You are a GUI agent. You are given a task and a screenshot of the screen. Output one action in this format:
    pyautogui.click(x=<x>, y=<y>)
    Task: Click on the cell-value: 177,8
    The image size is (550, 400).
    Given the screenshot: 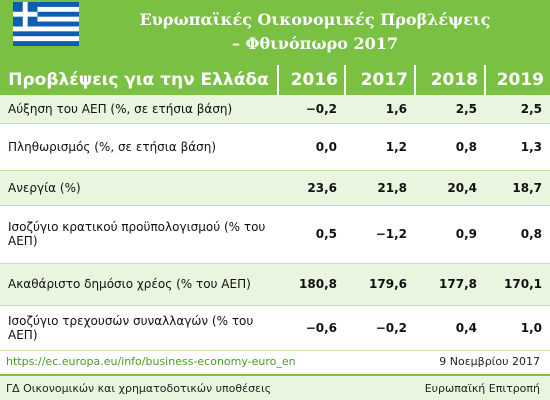 What is the action you would take?
    pyautogui.click(x=450, y=284)
    